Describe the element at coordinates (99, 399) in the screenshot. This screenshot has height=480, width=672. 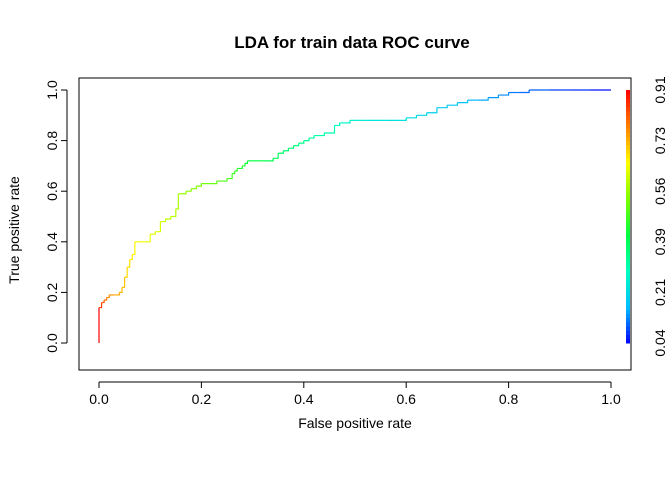
I see `x-tick-label: 0.0` at that location.